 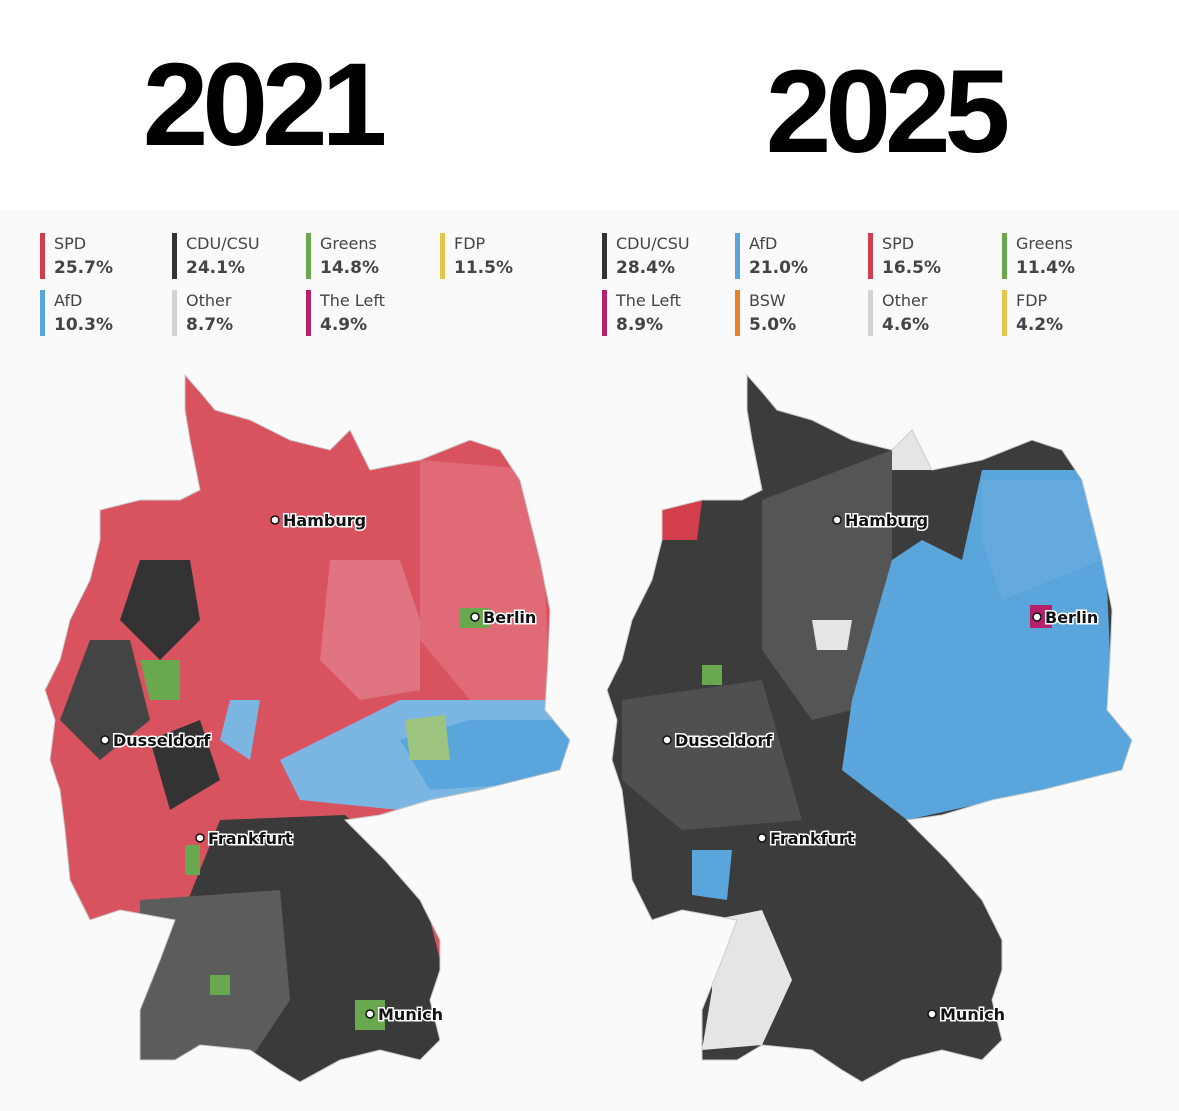 What do you see at coordinates (639, 325) in the screenshot?
I see `legend-share: 8.9%` at bounding box center [639, 325].